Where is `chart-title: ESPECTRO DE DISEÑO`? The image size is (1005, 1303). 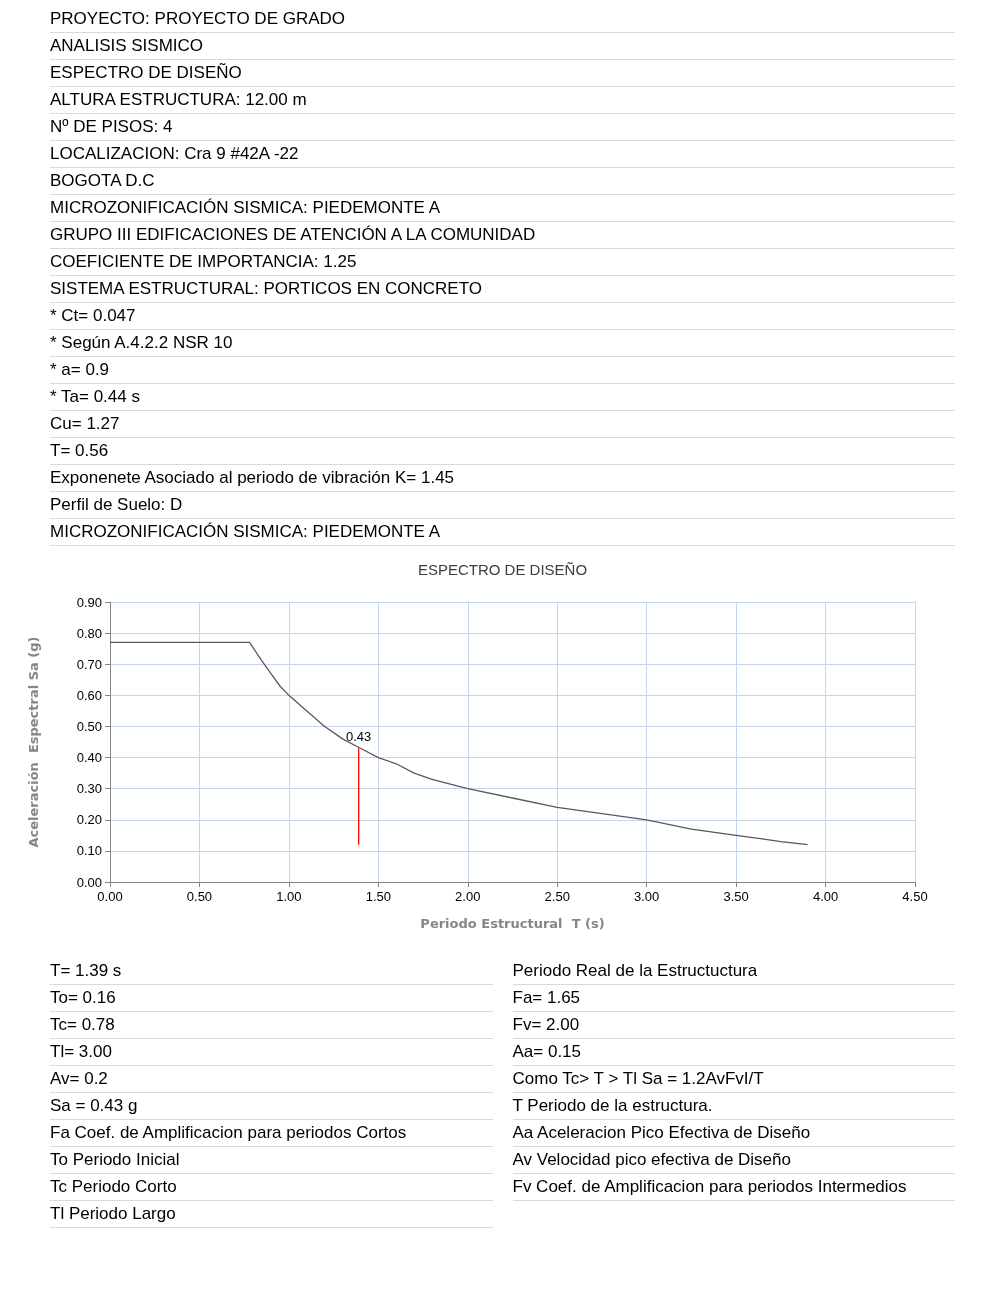 chart-title: ESPECTRO DE DISEÑO is located at coordinates (502, 569).